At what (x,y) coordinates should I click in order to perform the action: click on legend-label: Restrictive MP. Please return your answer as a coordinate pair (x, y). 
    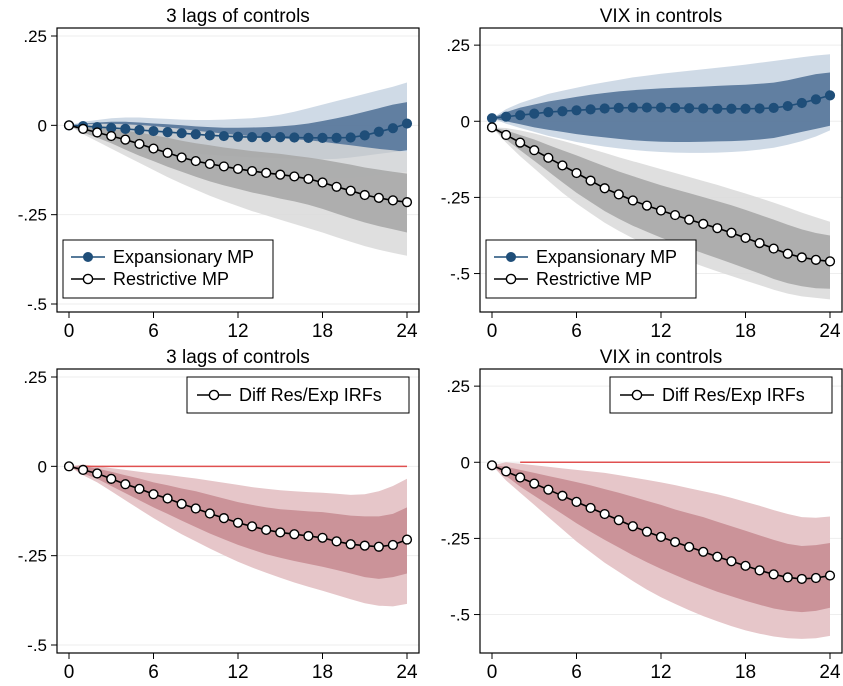
    Looking at the image, I should click on (171, 279).